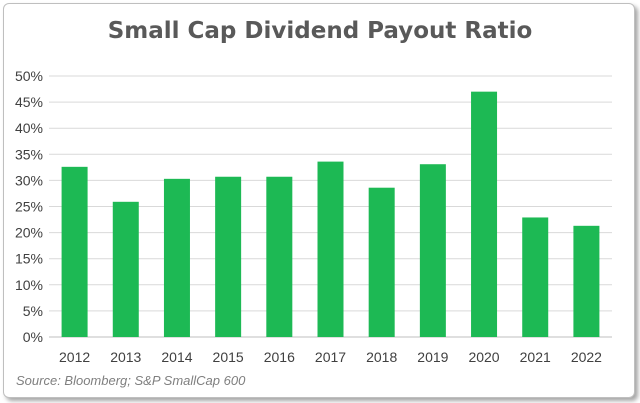  What do you see at coordinates (381, 357) in the screenshot?
I see `x-tick-label: 2018` at bounding box center [381, 357].